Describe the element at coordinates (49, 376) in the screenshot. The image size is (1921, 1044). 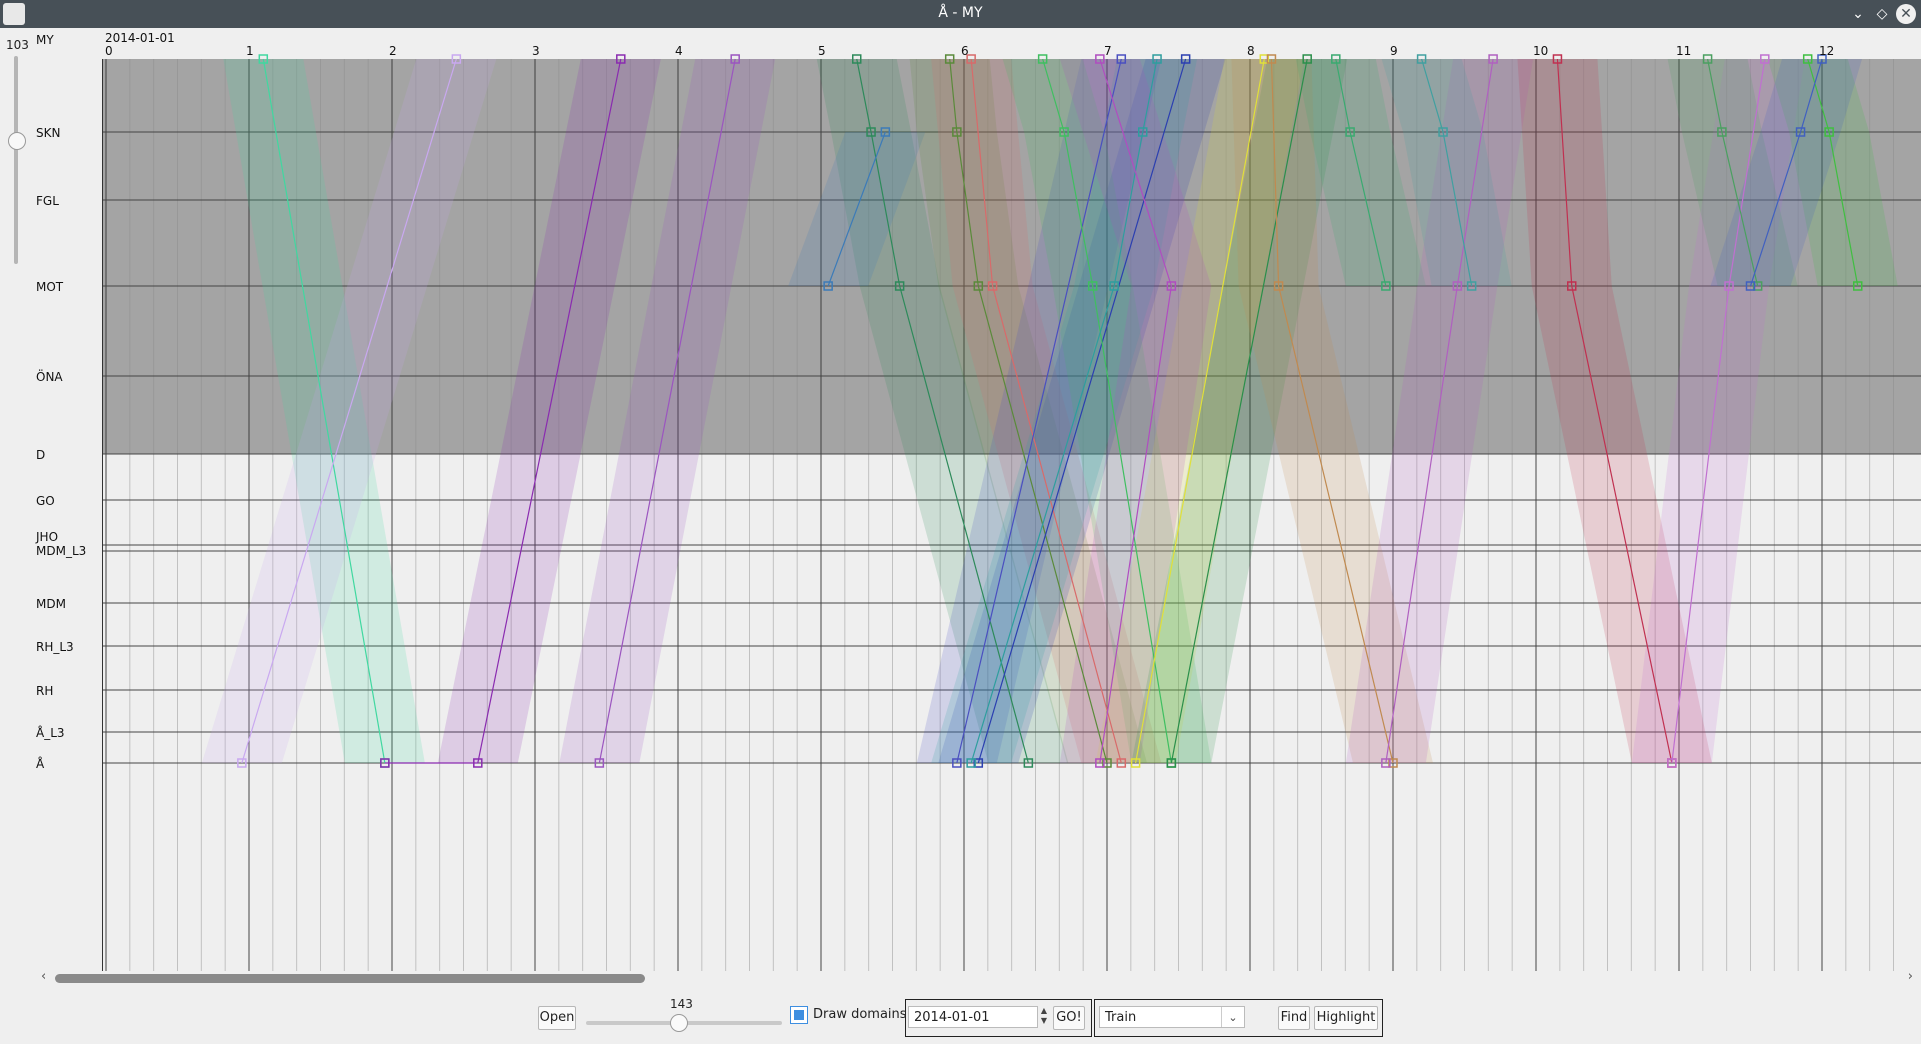
I see `station-label-4: ÖNA` at that location.